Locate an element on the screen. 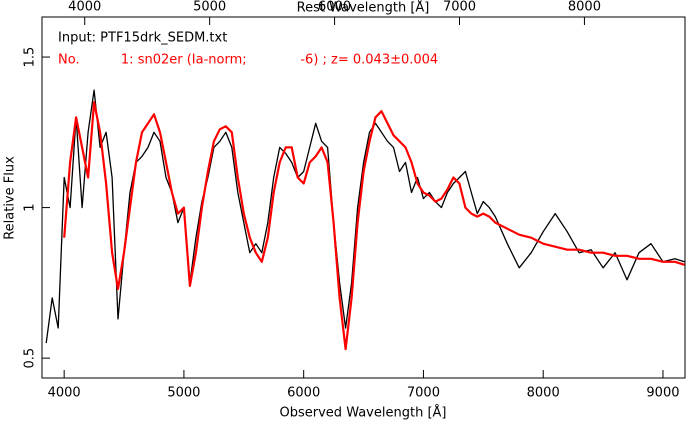 The height and width of the screenshot is (427, 686). y-axis-label: Relative Flux is located at coordinates (10, 198).